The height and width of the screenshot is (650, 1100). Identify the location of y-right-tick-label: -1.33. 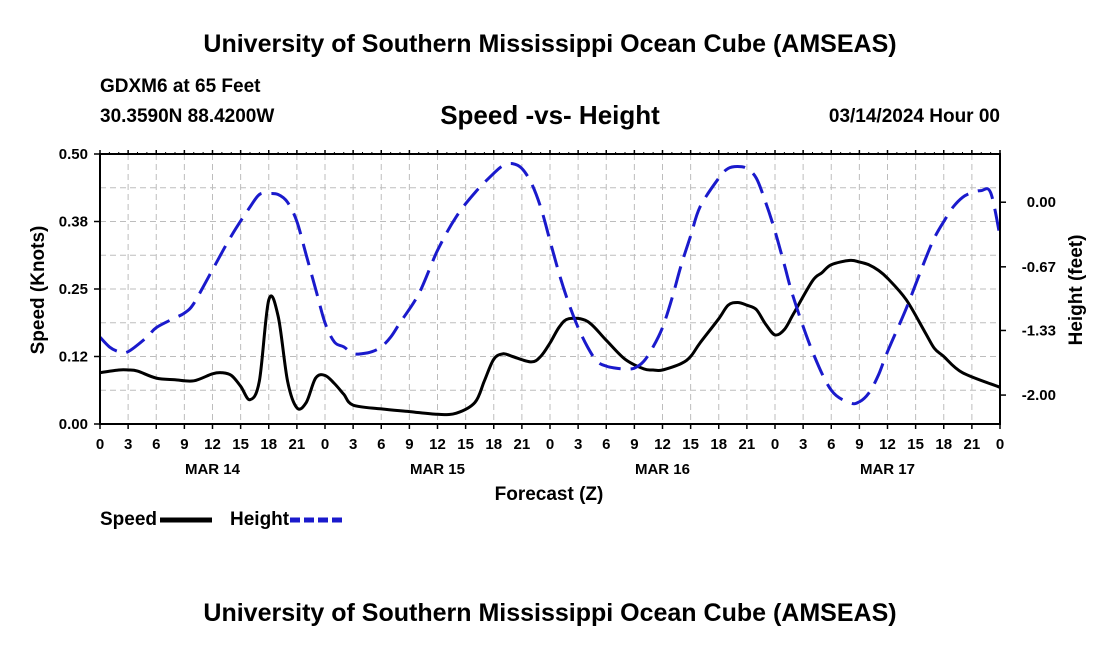
(1039, 330).